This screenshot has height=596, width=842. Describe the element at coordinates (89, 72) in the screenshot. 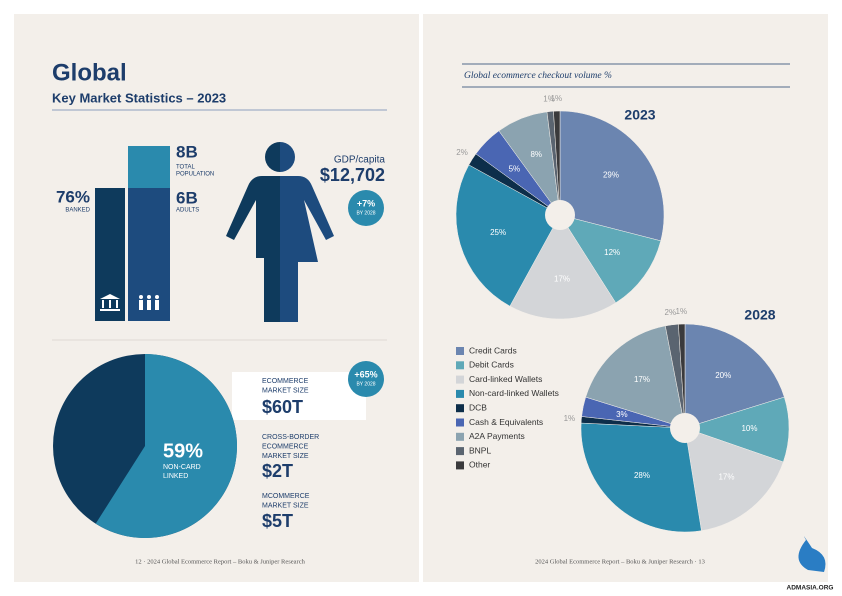

I see `title: Global` at that location.